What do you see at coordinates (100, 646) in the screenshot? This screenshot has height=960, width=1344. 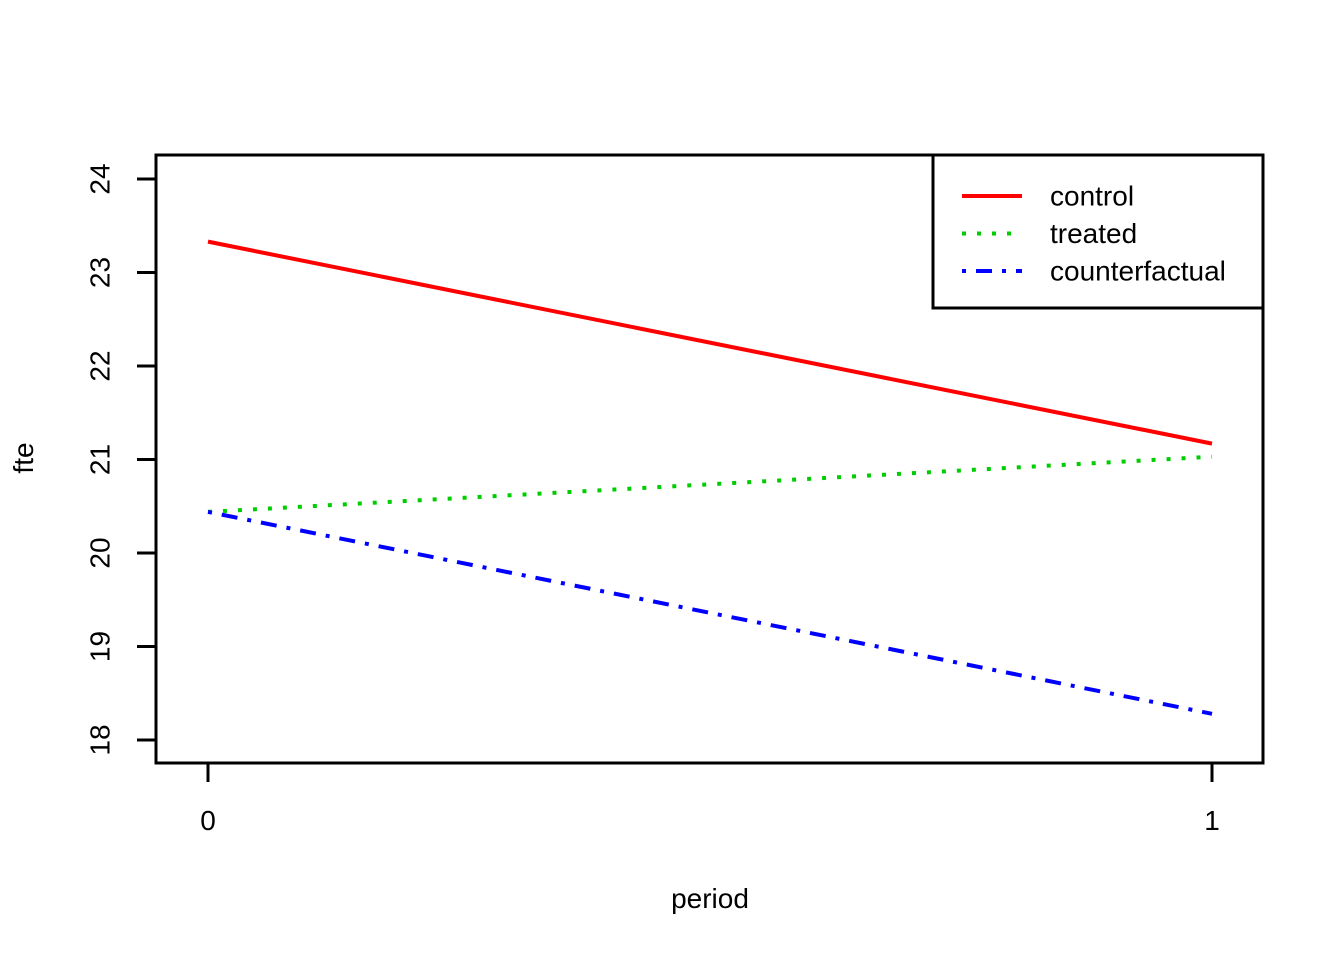 I see `y-tick-label: 19` at bounding box center [100, 646].